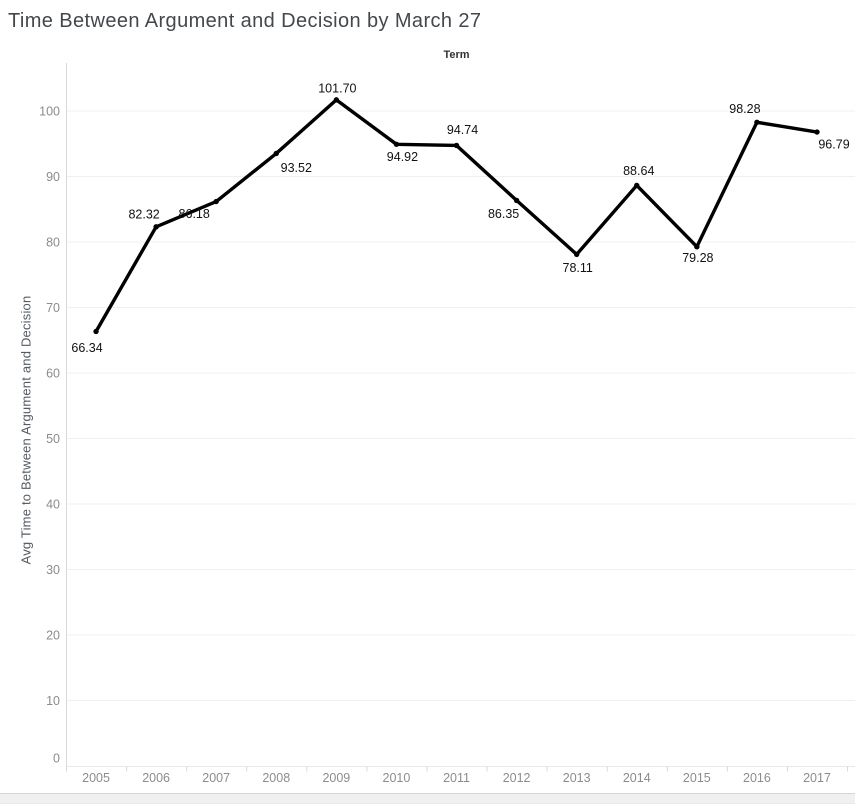 The width and height of the screenshot is (855, 805). What do you see at coordinates (337, 88) in the screenshot?
I see `data-point-label: 101.70` at bounding box center [337, 88].